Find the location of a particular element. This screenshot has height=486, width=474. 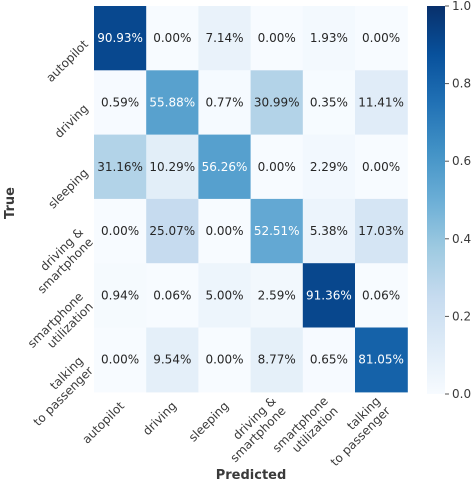

x-tick-label-line: autopilot is located at coordinates (103, 423).